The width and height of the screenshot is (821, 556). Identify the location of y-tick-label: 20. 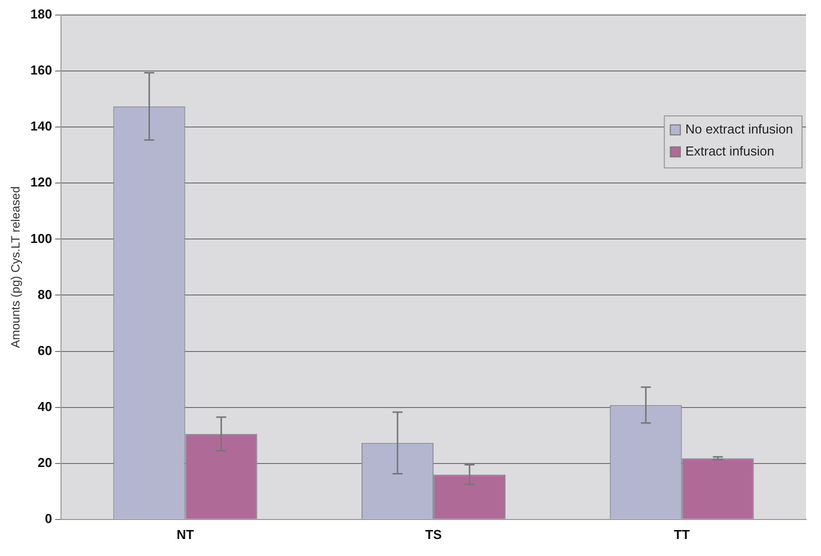
(45, 462).